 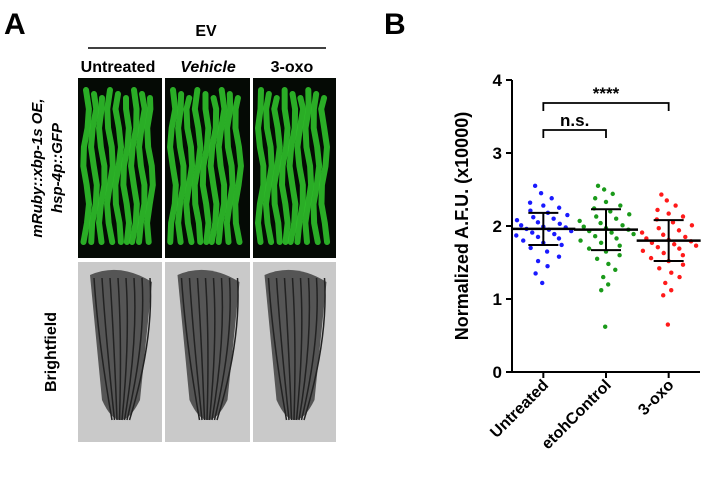 What do you see at coordinates (15, 24) in the screenshot?
I see `panel-label: A` at bounding box center [15, 24].